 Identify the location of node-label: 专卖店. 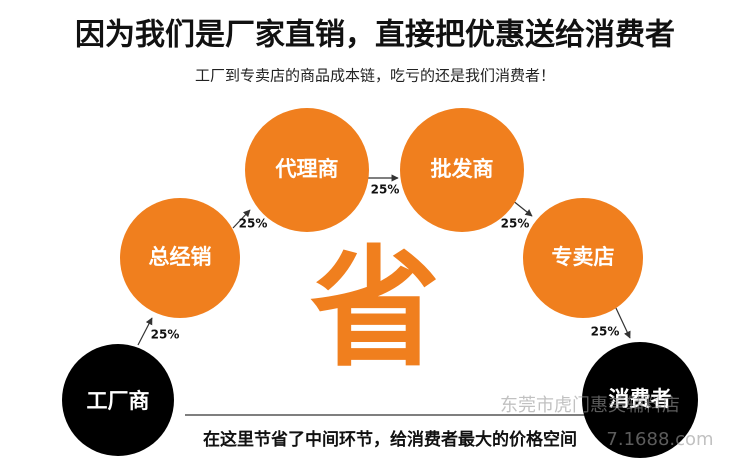
(583, 257).